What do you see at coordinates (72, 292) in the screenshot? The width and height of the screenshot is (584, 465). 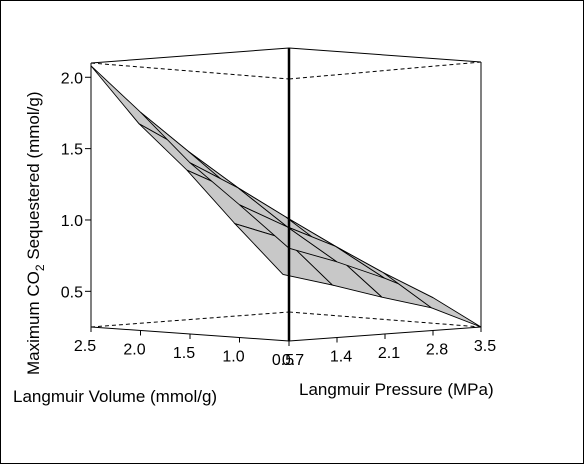 I see `z-tick-label: 0.5` at bounding box center [72, 292].